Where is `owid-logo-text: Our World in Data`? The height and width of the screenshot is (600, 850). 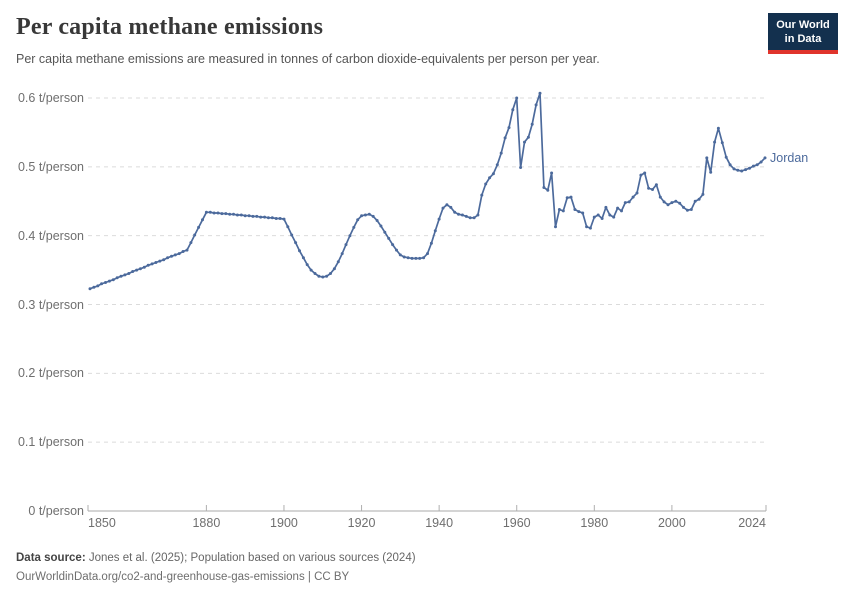
owid-logo-text: Our World in Data is located at coordinates (803, 31).